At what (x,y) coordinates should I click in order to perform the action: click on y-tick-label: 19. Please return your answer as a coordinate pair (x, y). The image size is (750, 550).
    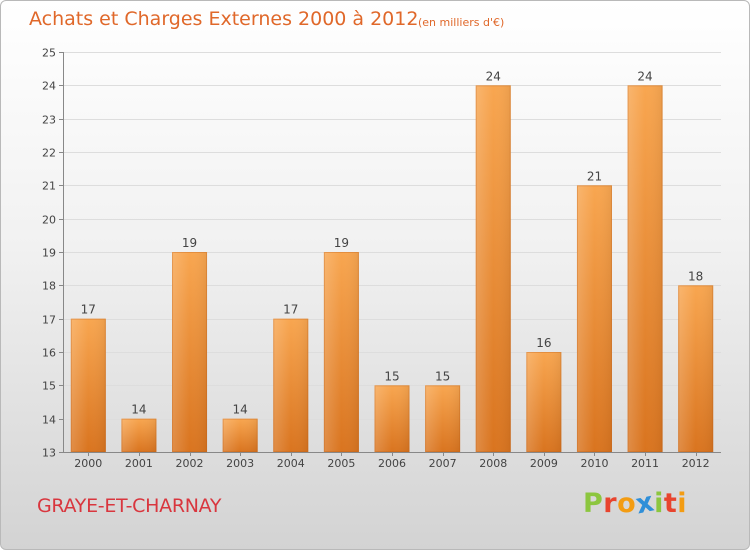
    Looking at the image, I should click on (49, 253).